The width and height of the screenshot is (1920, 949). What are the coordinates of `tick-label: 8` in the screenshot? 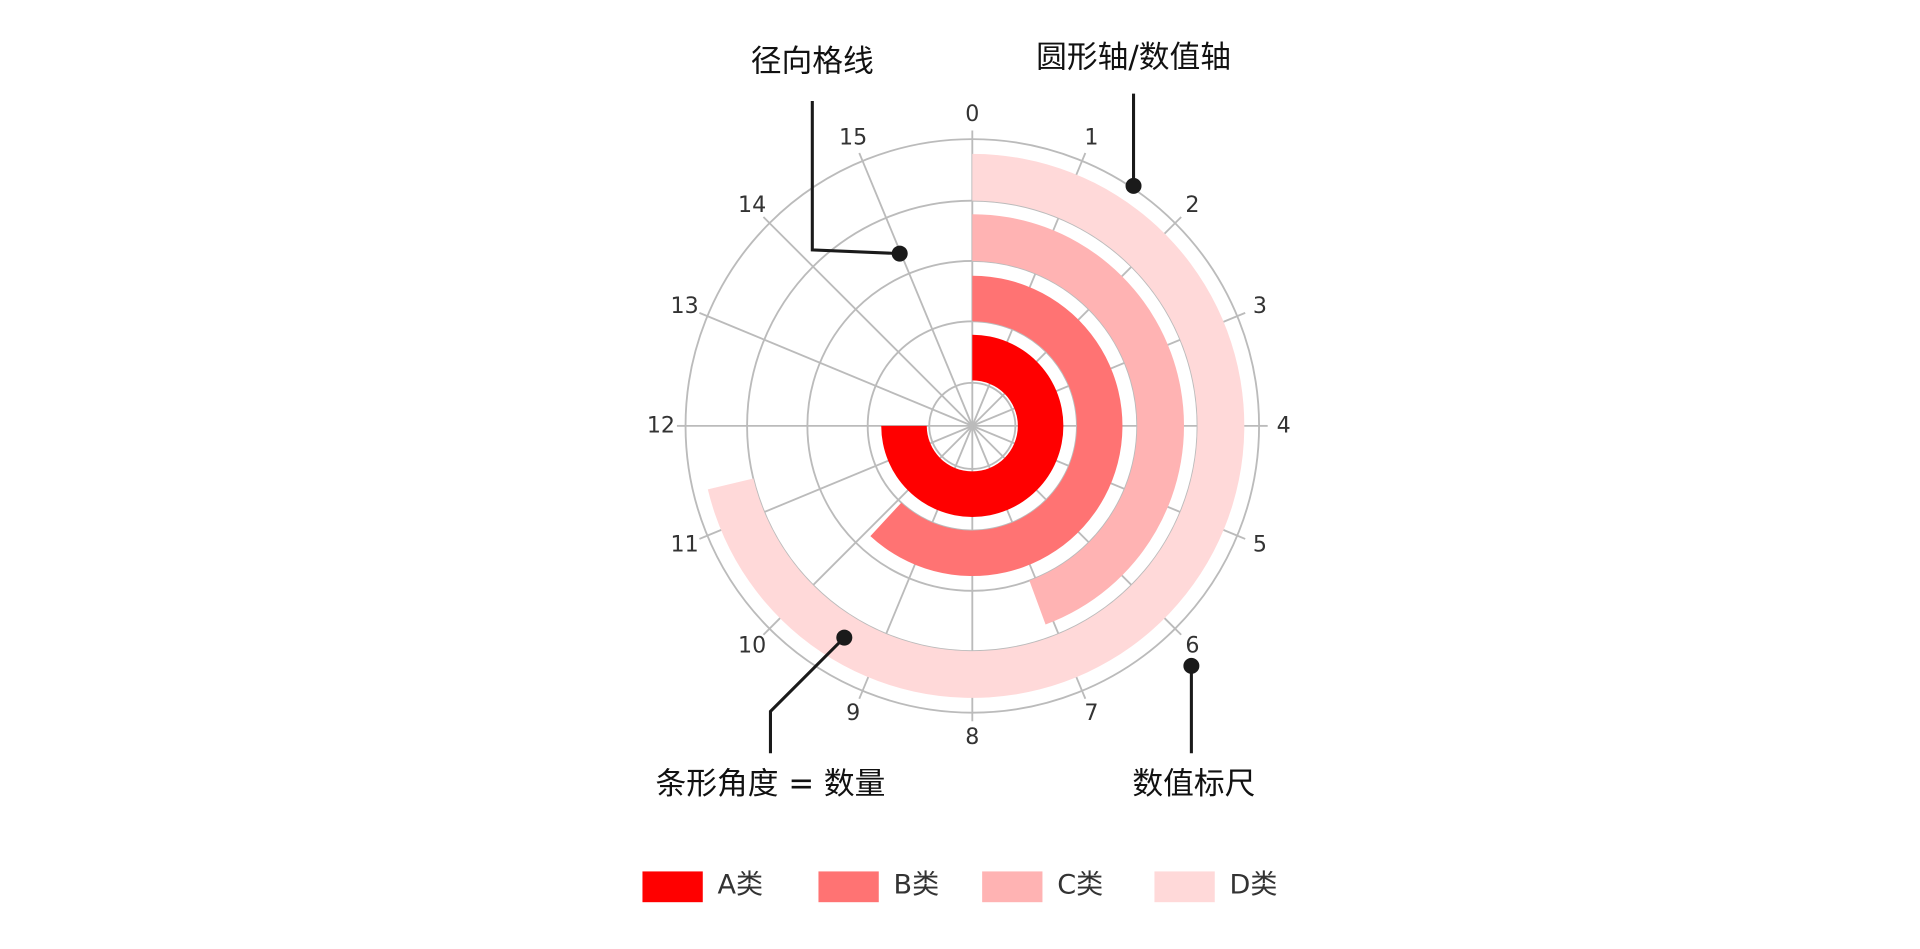 It's located at (972, 737).